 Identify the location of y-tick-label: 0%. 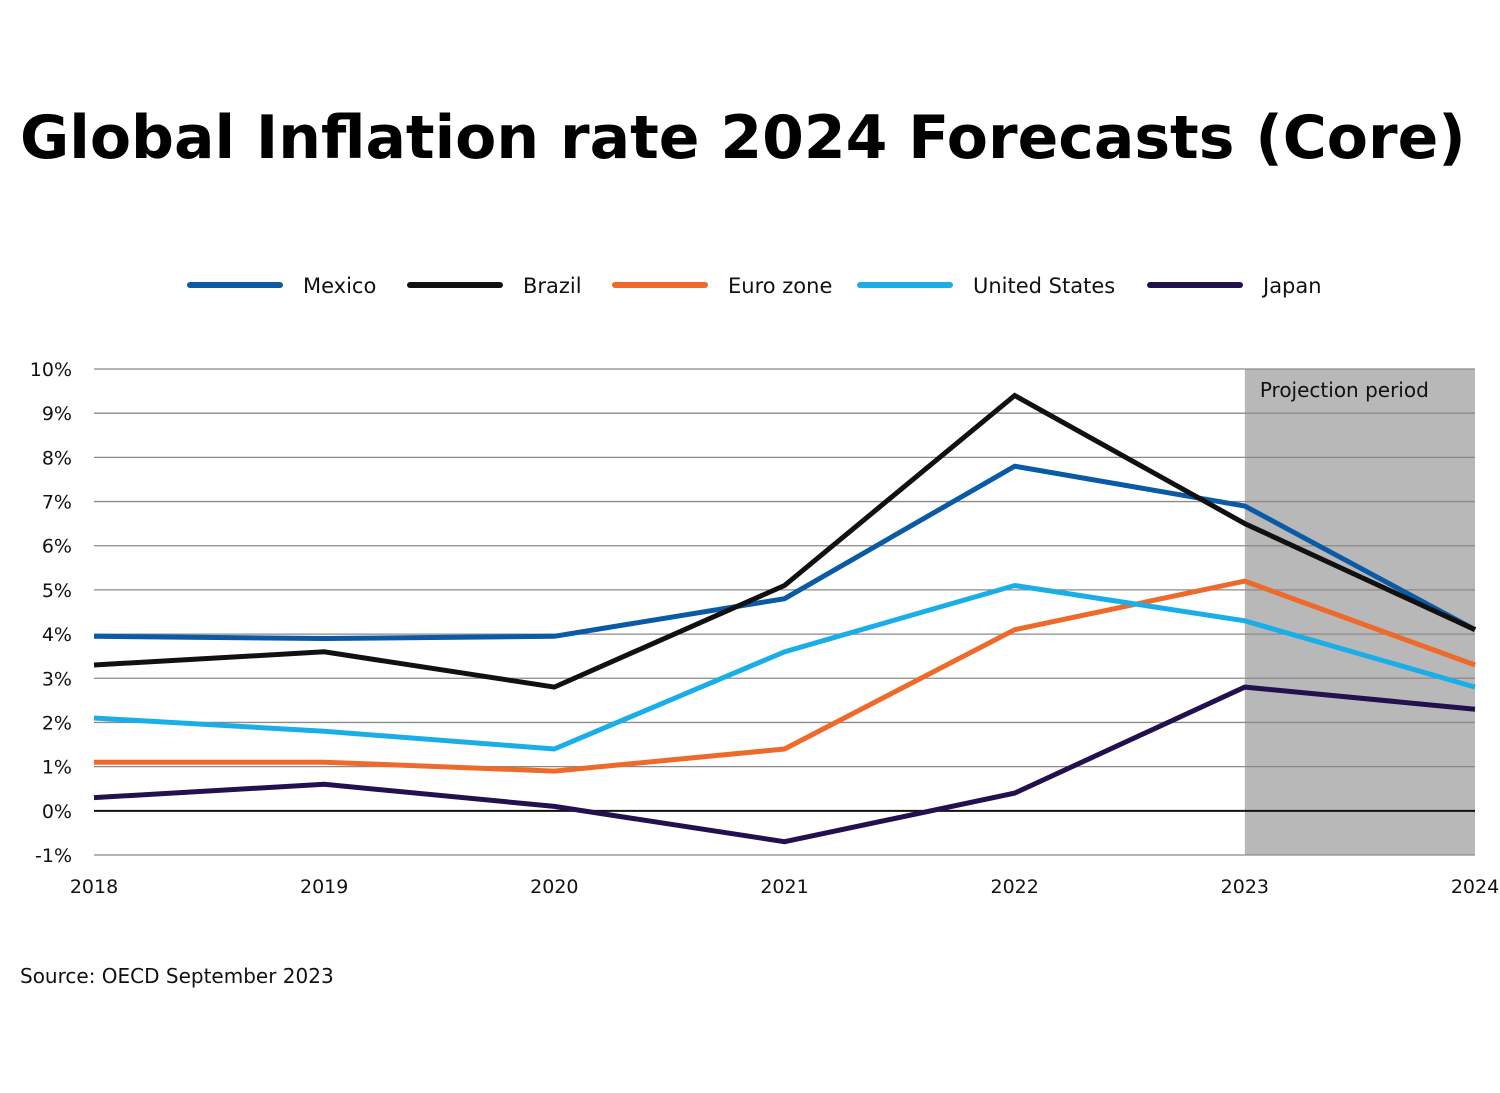
(57, 812).